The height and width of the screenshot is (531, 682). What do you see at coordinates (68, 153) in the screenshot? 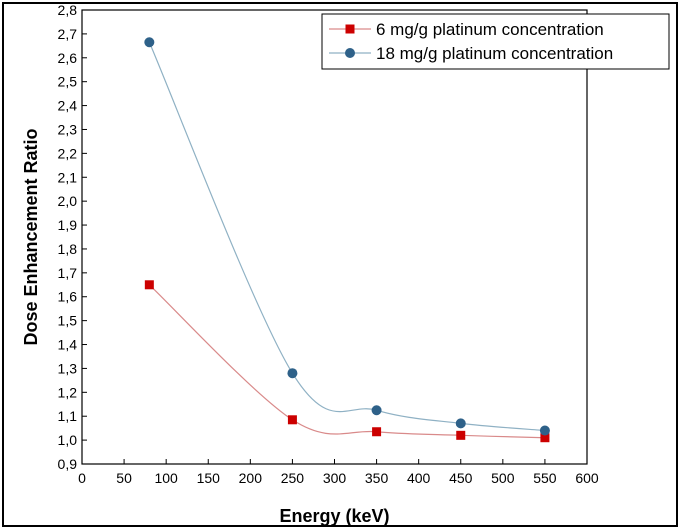
I see `y-tick-label: 2,2` at bounding box center [68, 153].